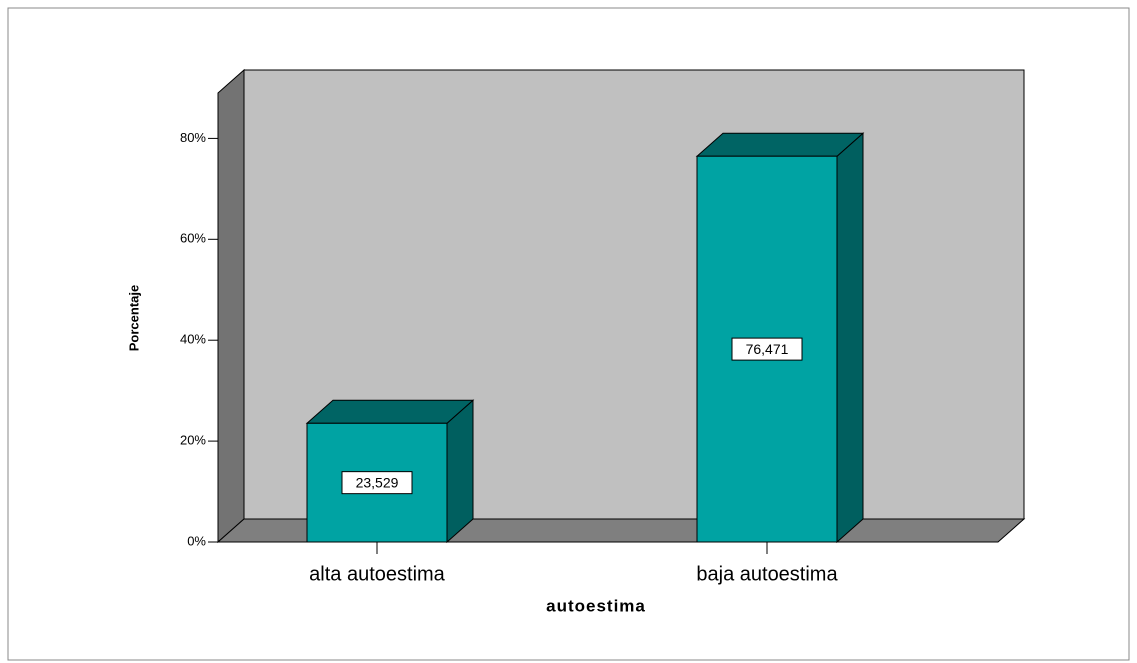 The image size is (1137, 663). Describe the element at coordinates (596, 605) in the screenshot. I see `x-axis-label: autoestima` at that location.